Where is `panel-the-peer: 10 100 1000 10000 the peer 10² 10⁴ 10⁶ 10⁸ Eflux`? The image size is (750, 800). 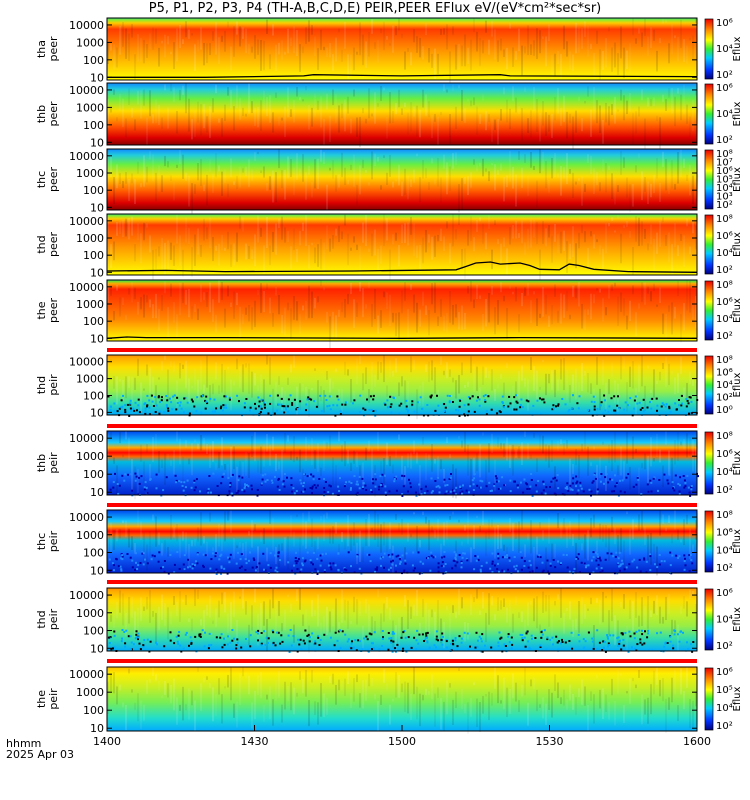
panel-the-peer: 10 100 1000 10000 the peer 10² 10⁴ 10⁶ 10⁸ Eflux is located at coordinates (389, 314).